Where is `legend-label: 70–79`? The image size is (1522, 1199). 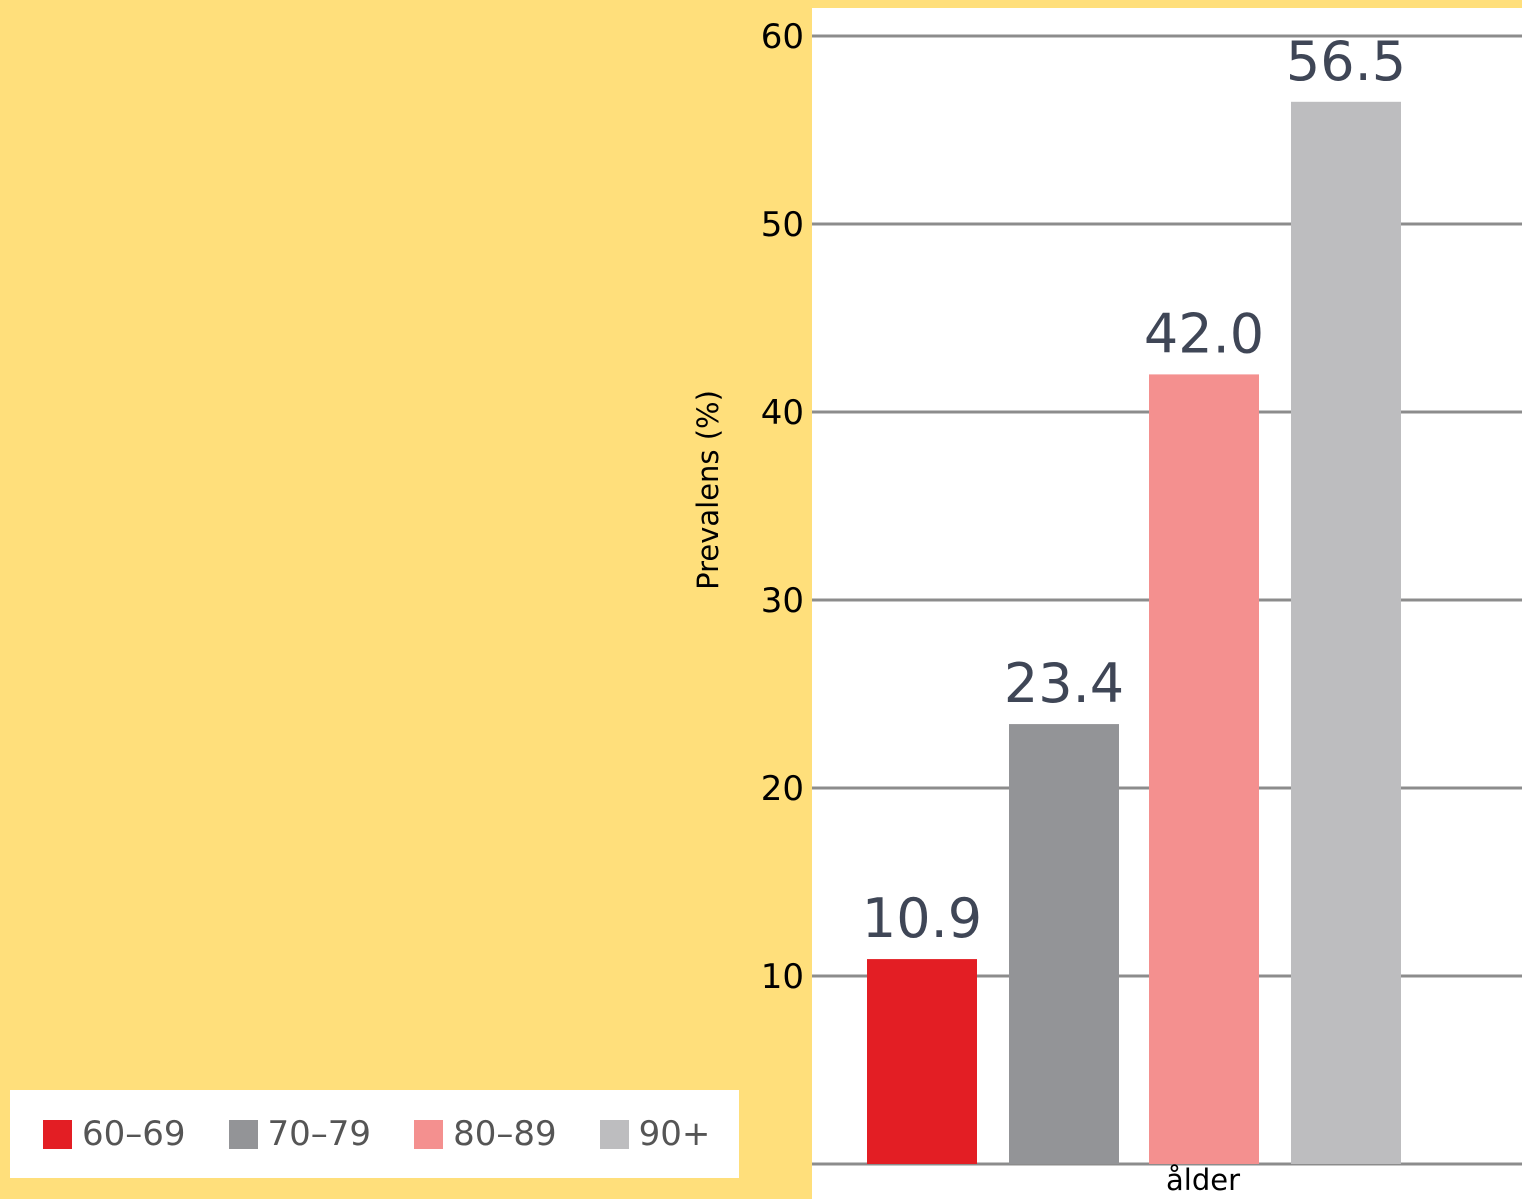
legend-label: 70–79 is located at coordinates (319, 1134).